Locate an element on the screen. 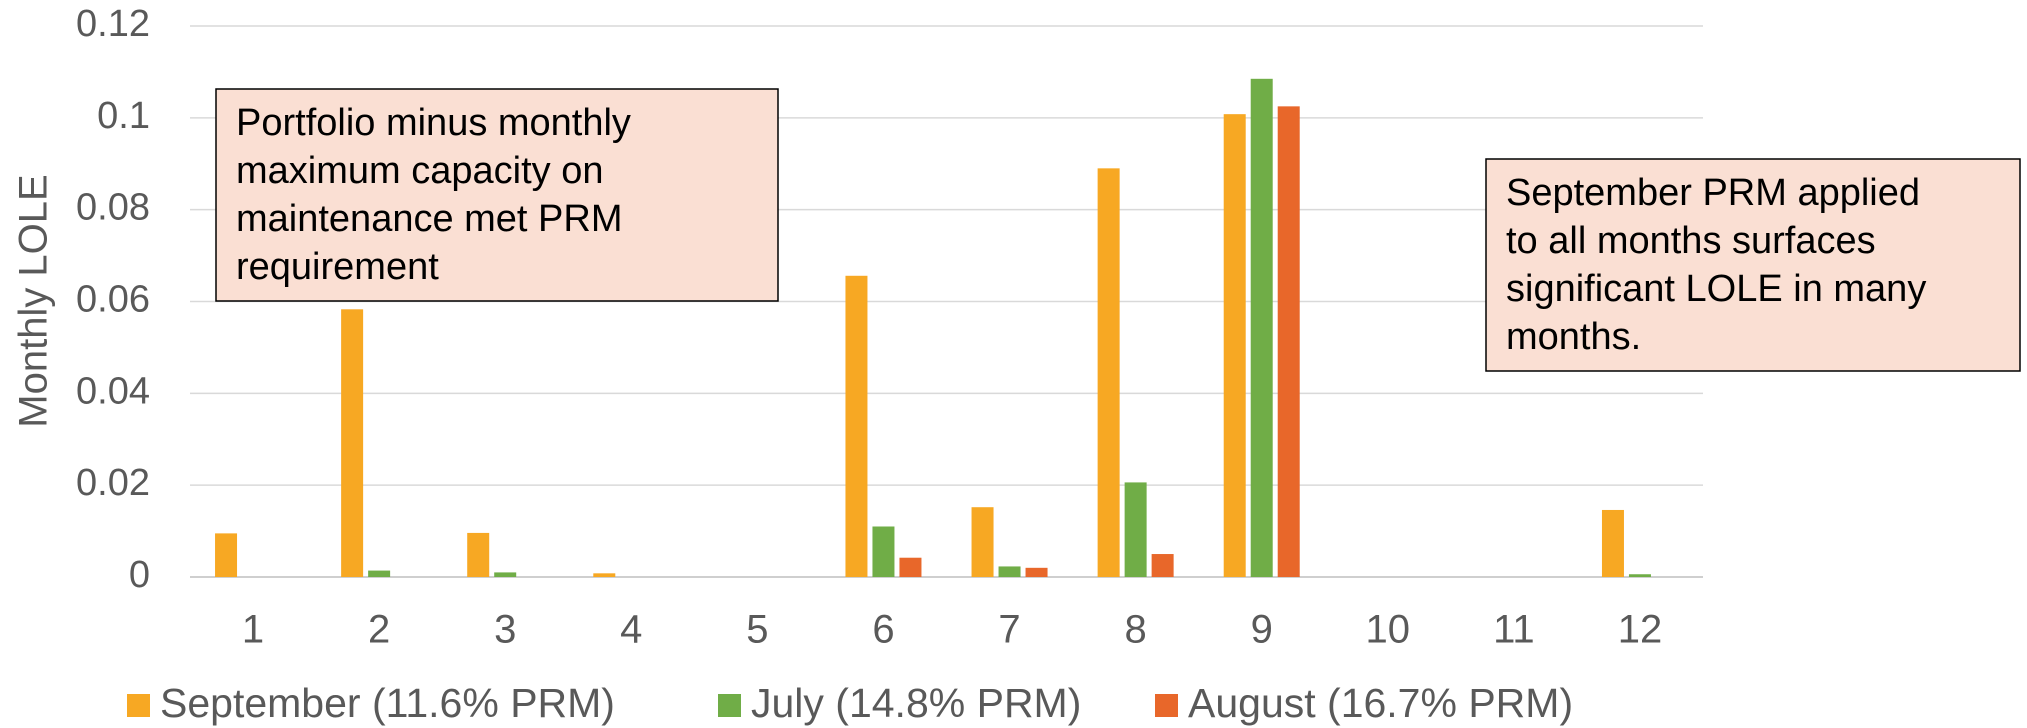 Image resolution: width=2027 pixels, height=728 pixels. x-tick-label: 4 is located at coordinates (631, 630).